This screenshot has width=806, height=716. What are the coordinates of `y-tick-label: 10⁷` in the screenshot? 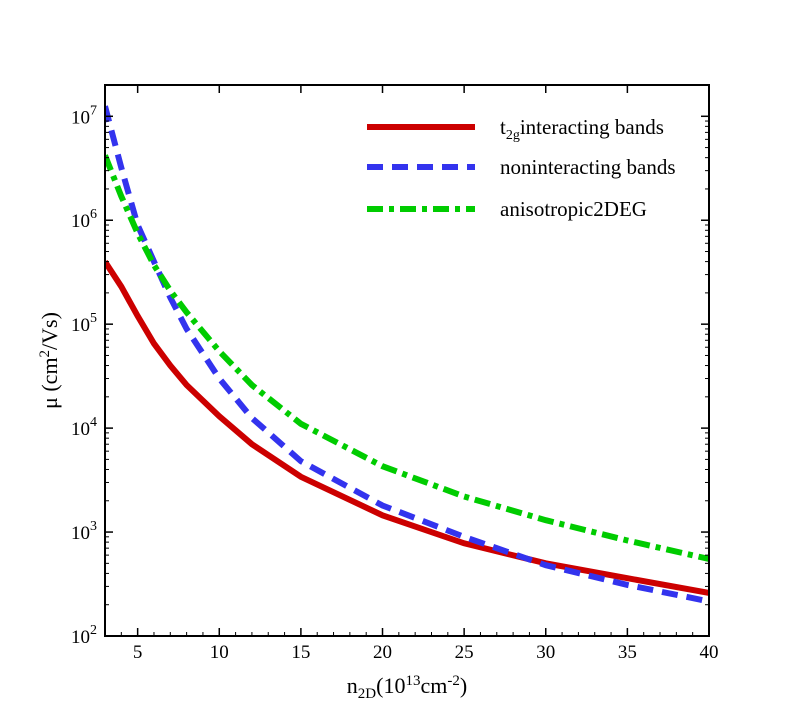 It's located at (84, 115).